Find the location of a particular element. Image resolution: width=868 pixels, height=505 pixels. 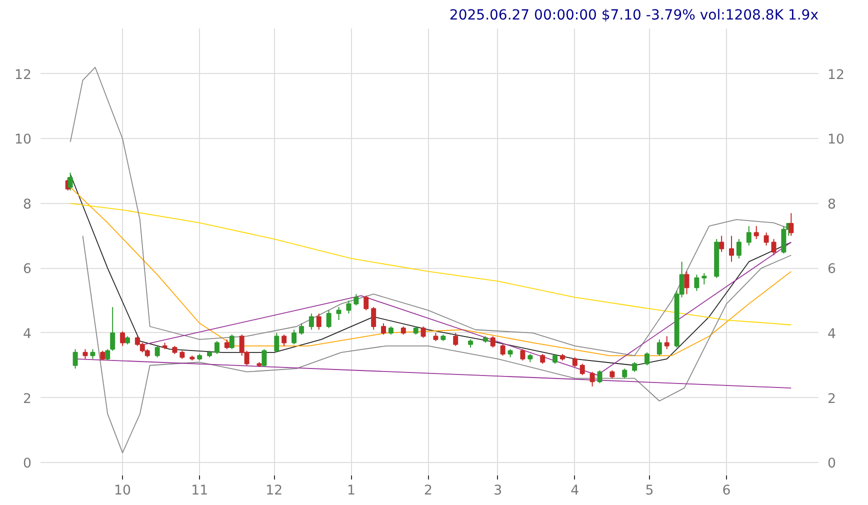

y2-tick-label: 4 is located at coordinates (832, 334).